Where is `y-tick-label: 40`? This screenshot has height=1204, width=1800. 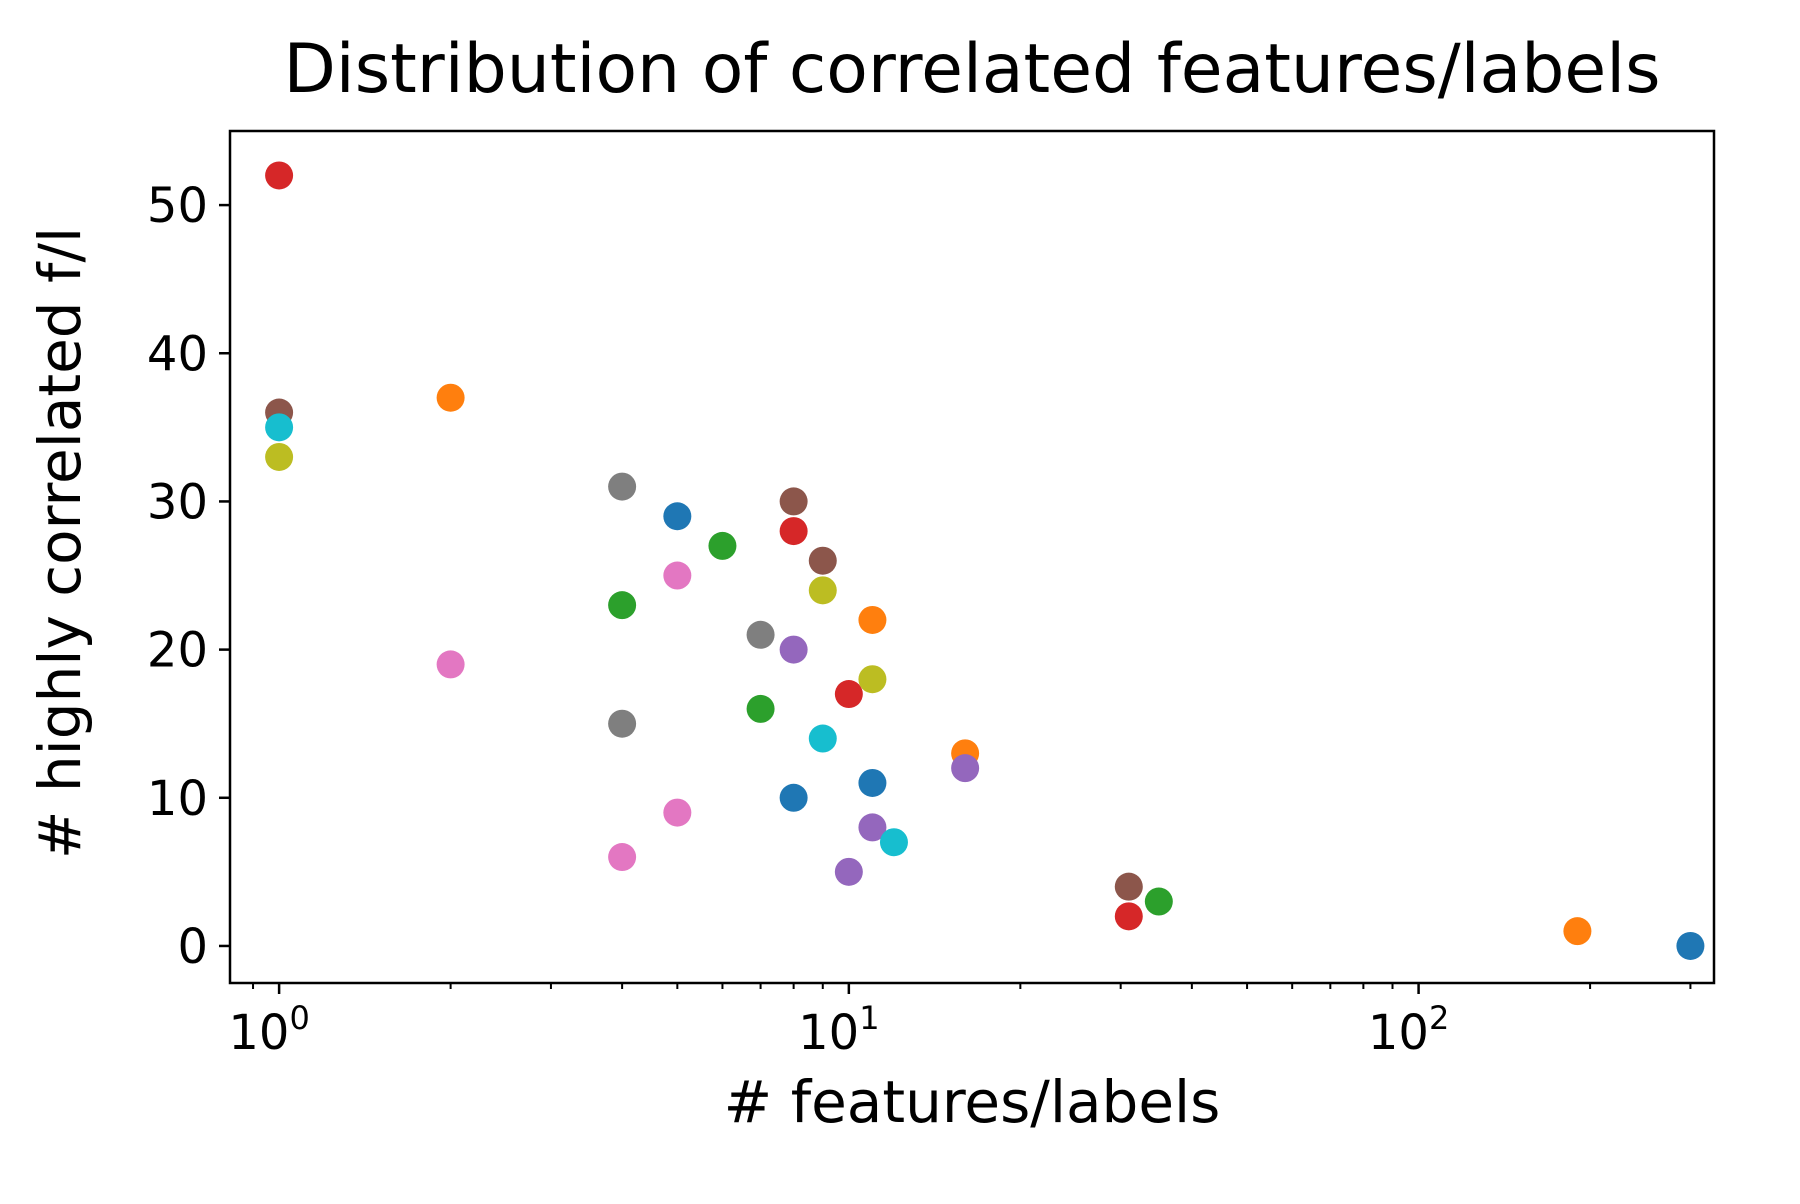 y-tick-label: 40 is located at coordinates (177, 354).